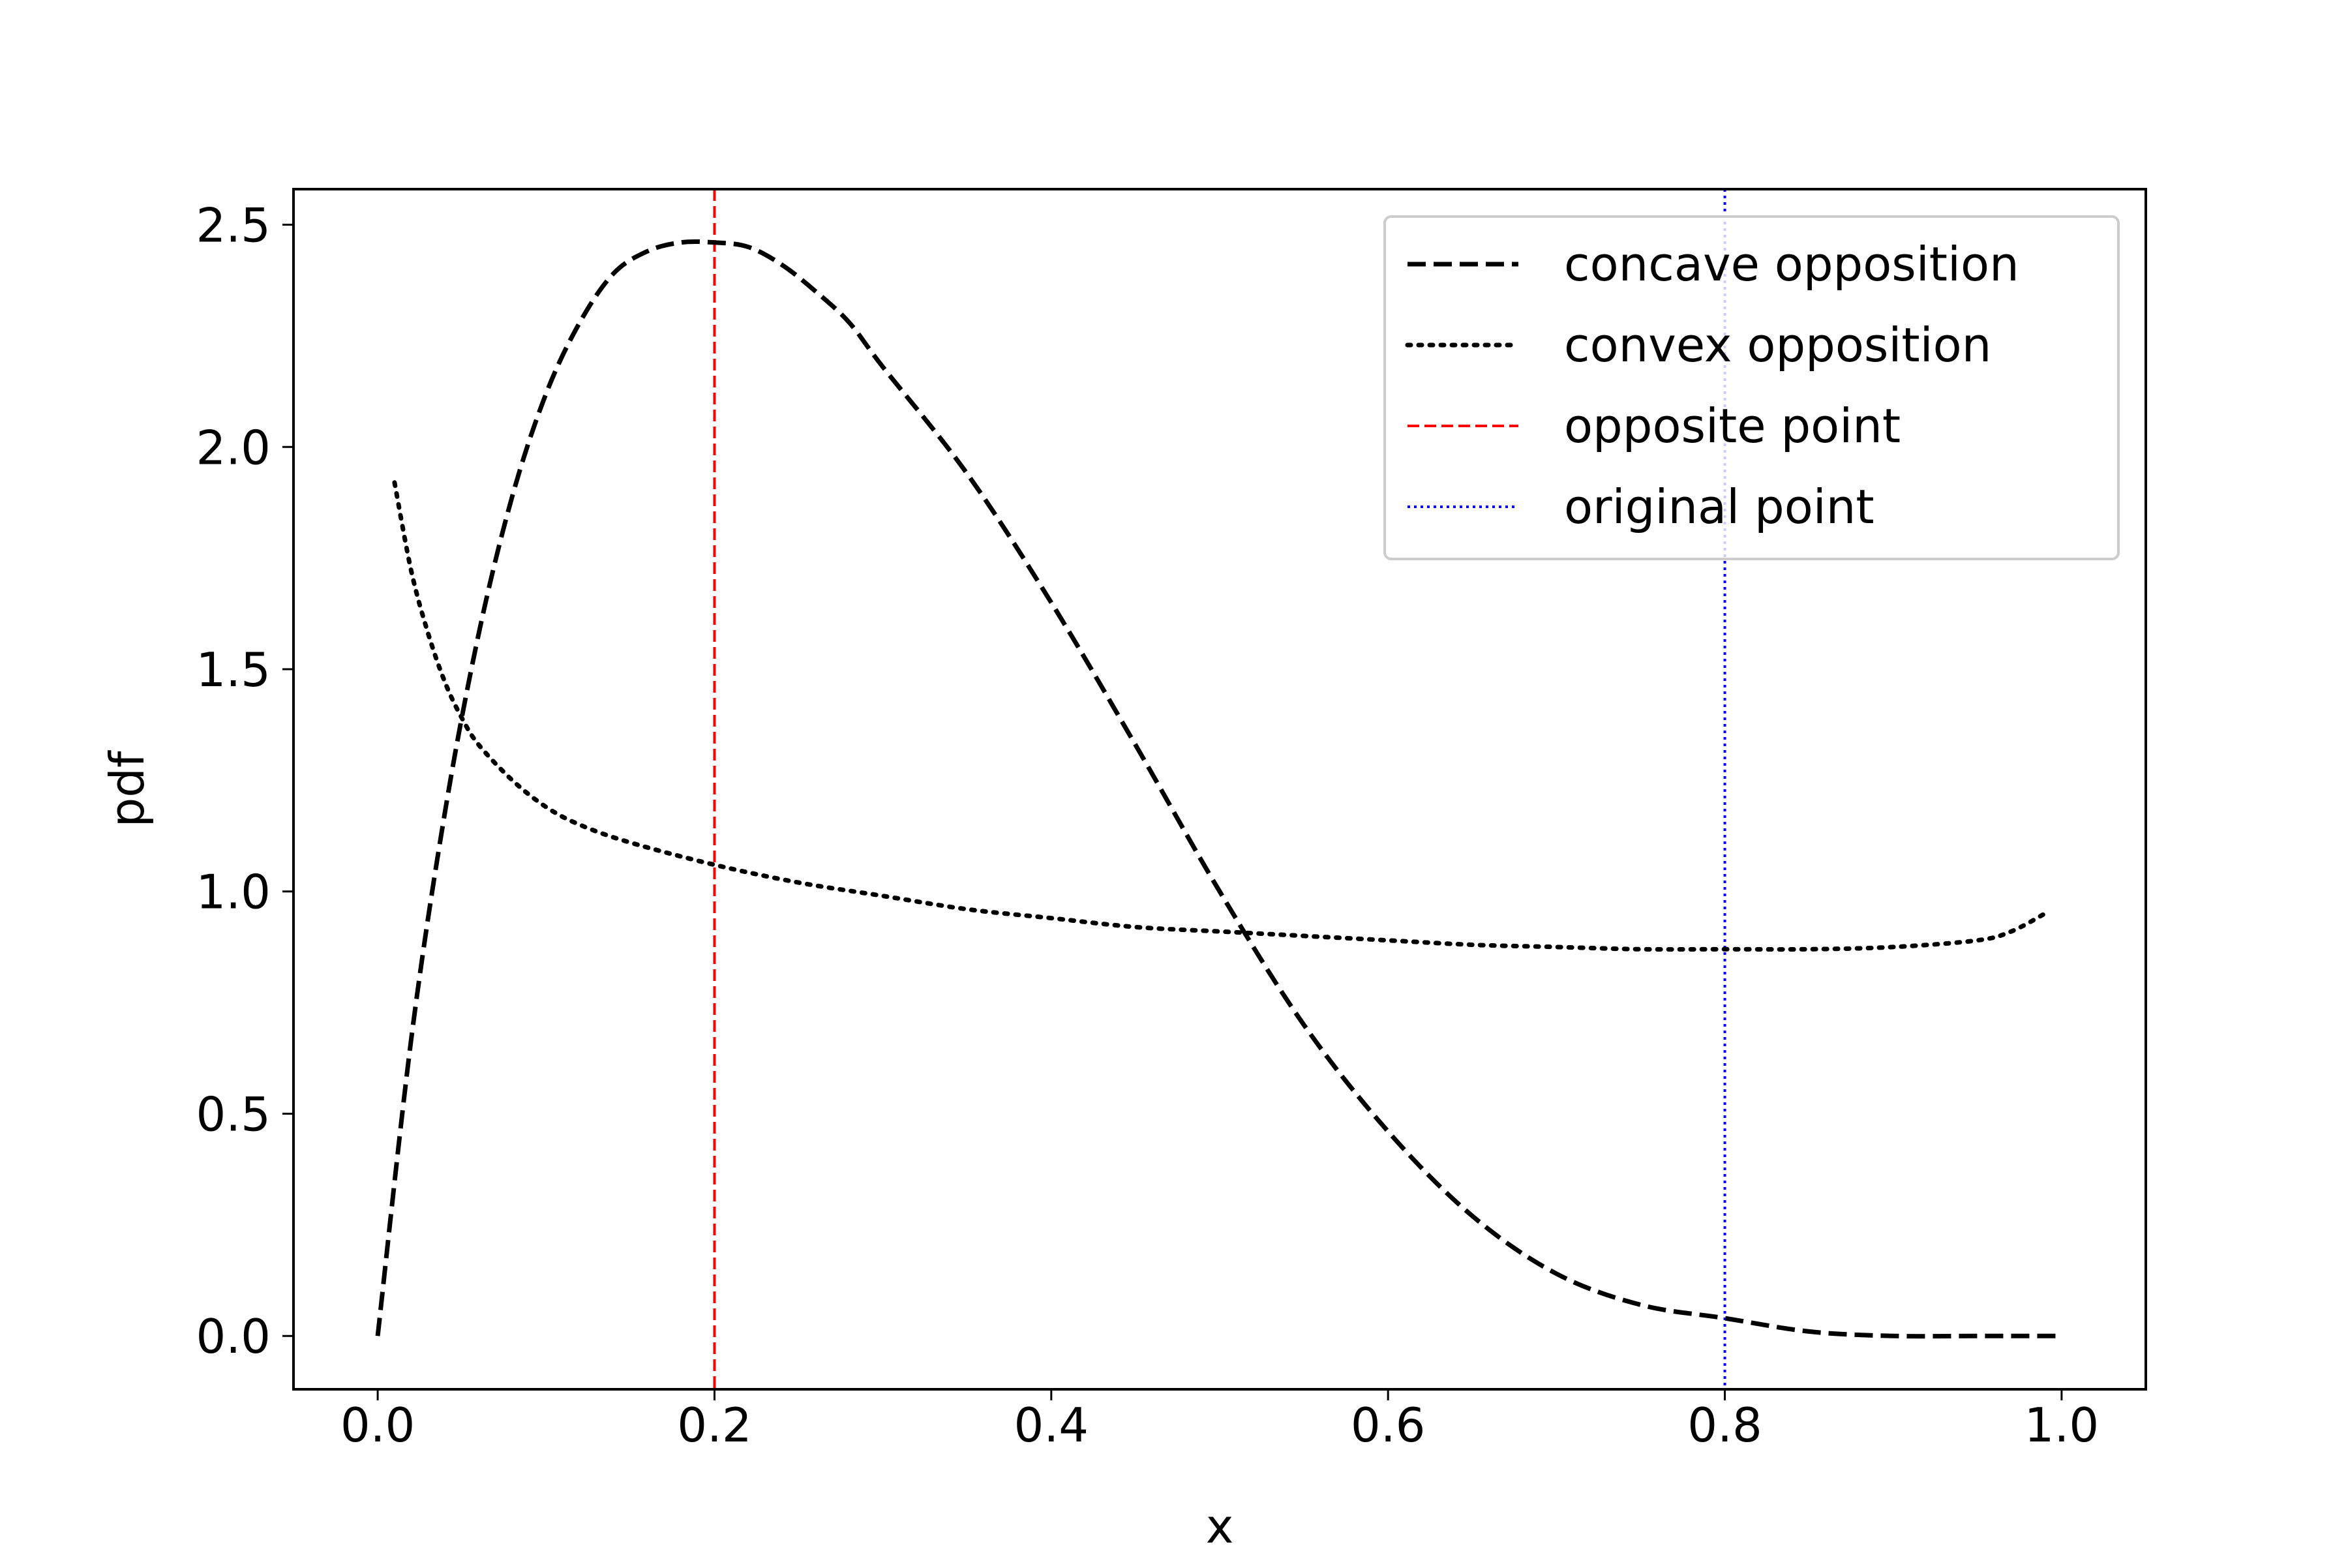  What do you see at coordinates (1778, 345) in the screenshot?
I see `legend-label: convex opposition` at bounding box center [1778, 345].